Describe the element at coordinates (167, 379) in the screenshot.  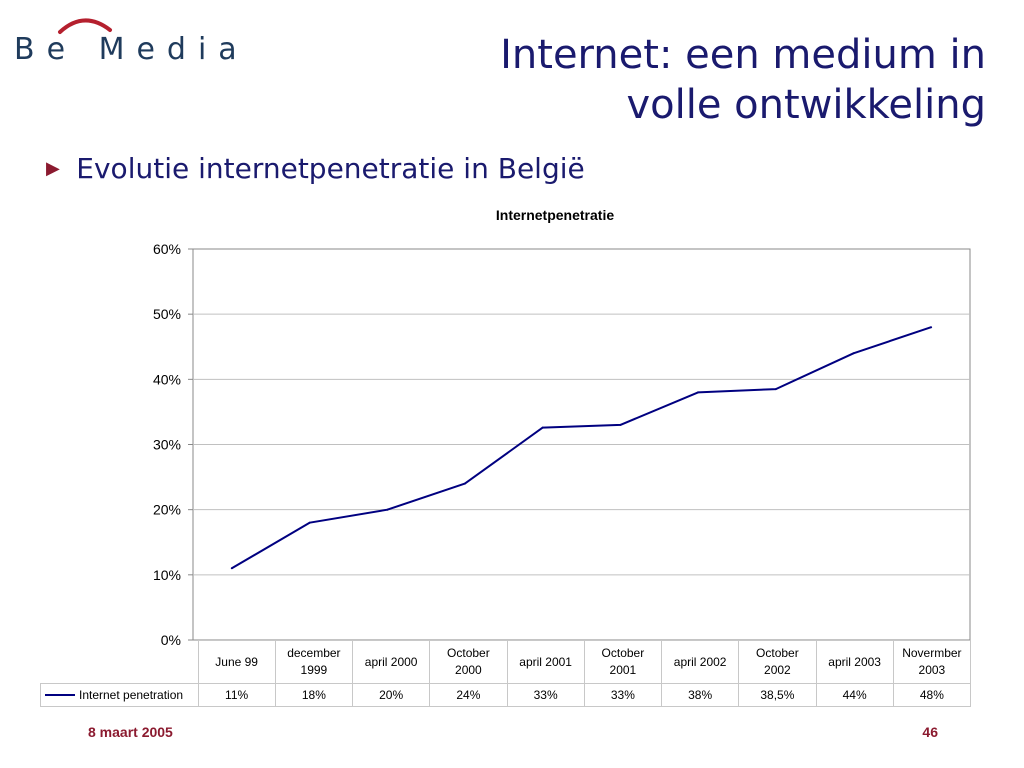
I see `y-tick-label: 40%` at that location.